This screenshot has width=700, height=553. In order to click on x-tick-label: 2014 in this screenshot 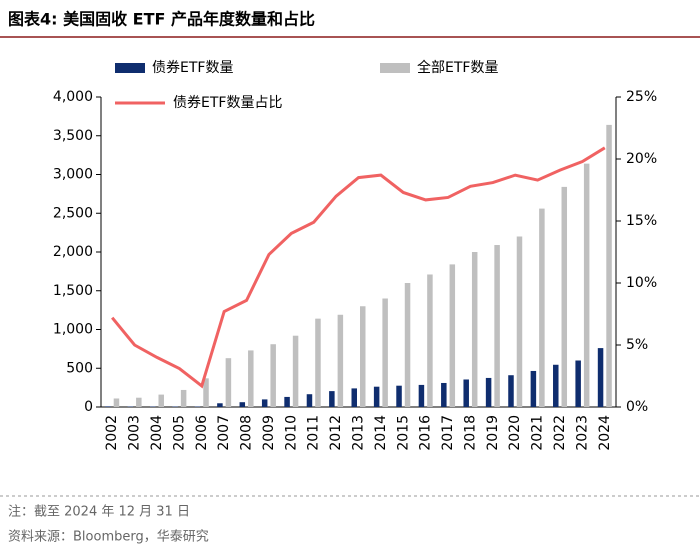, I will do `click(381, 433)`.